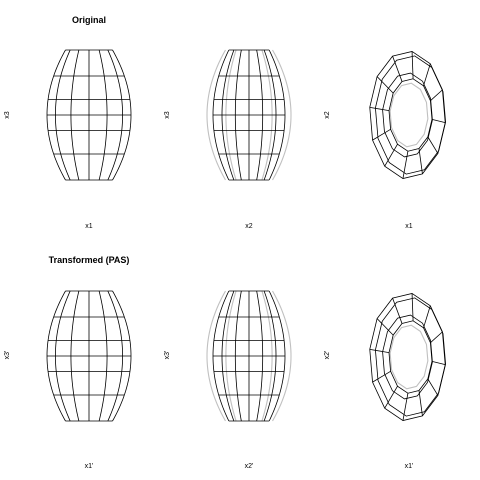 The width and height of the screenshot is (480, 480). What do you see at coordinates (327, 115) in the screenshot?
I see `y-axis-label: x2` at bounding box center [327, 115].